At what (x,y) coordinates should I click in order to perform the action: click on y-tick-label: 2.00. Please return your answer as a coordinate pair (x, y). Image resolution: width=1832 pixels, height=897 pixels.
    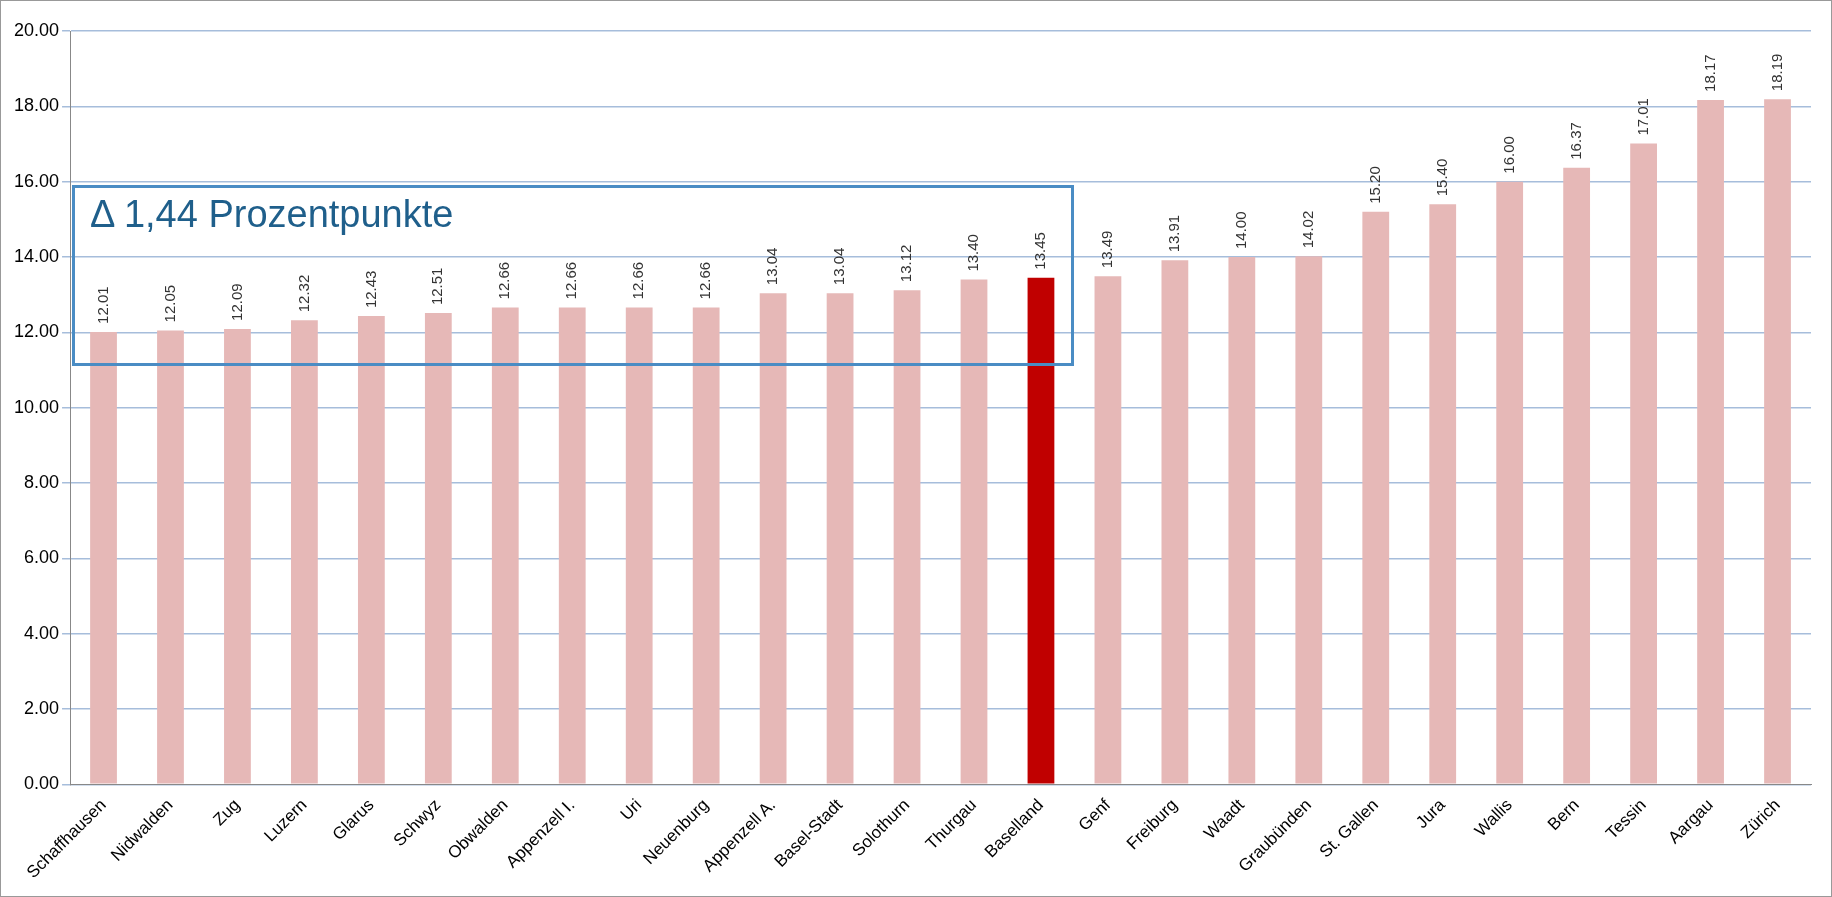
    Looking at the image, I should click on (42, 707).